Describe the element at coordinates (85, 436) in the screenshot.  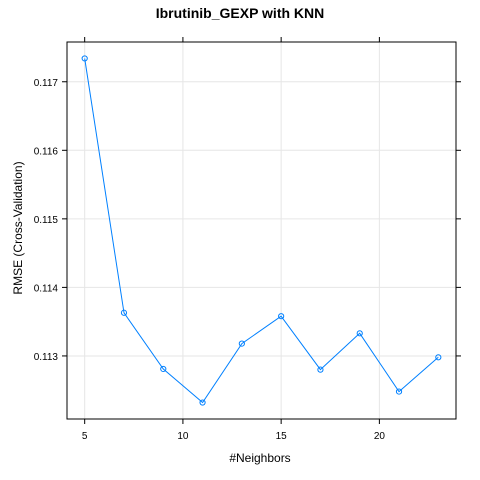
I see `x-tick-label: 5` at that location.